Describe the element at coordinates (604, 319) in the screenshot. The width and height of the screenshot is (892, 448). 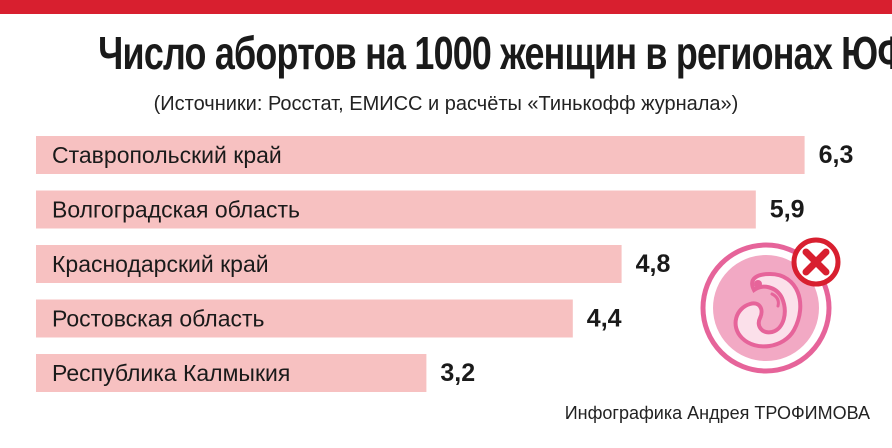
I see `value-label: 4,4` at that location.